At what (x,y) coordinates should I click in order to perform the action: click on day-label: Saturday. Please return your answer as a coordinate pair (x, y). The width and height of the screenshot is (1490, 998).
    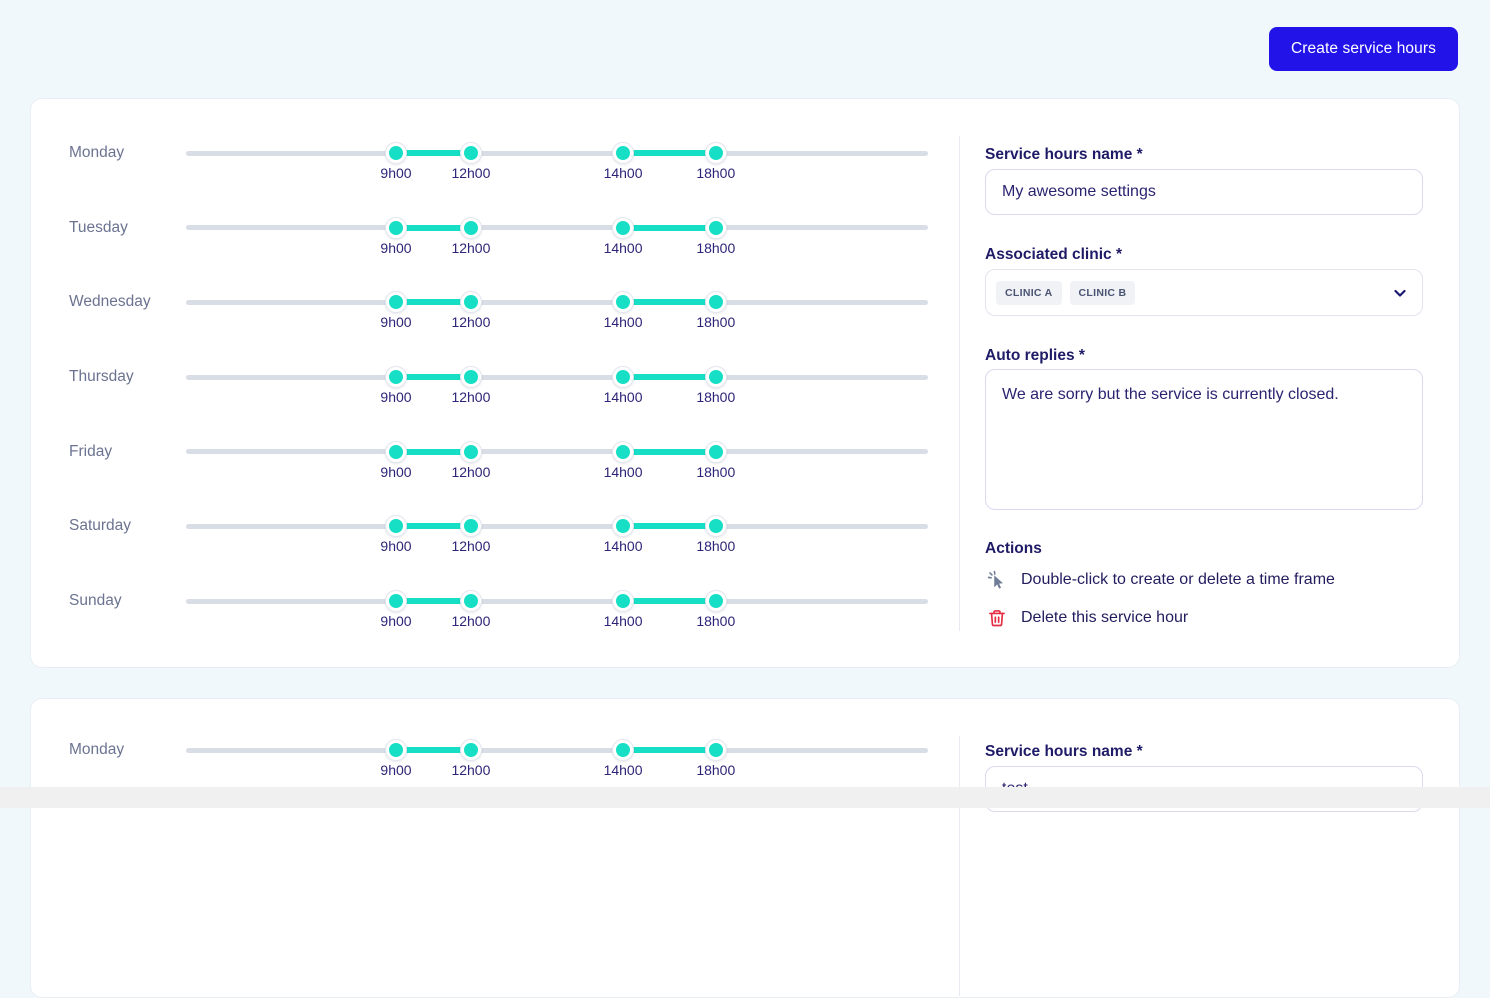
    Looking at the image, I should click on (100, 526).